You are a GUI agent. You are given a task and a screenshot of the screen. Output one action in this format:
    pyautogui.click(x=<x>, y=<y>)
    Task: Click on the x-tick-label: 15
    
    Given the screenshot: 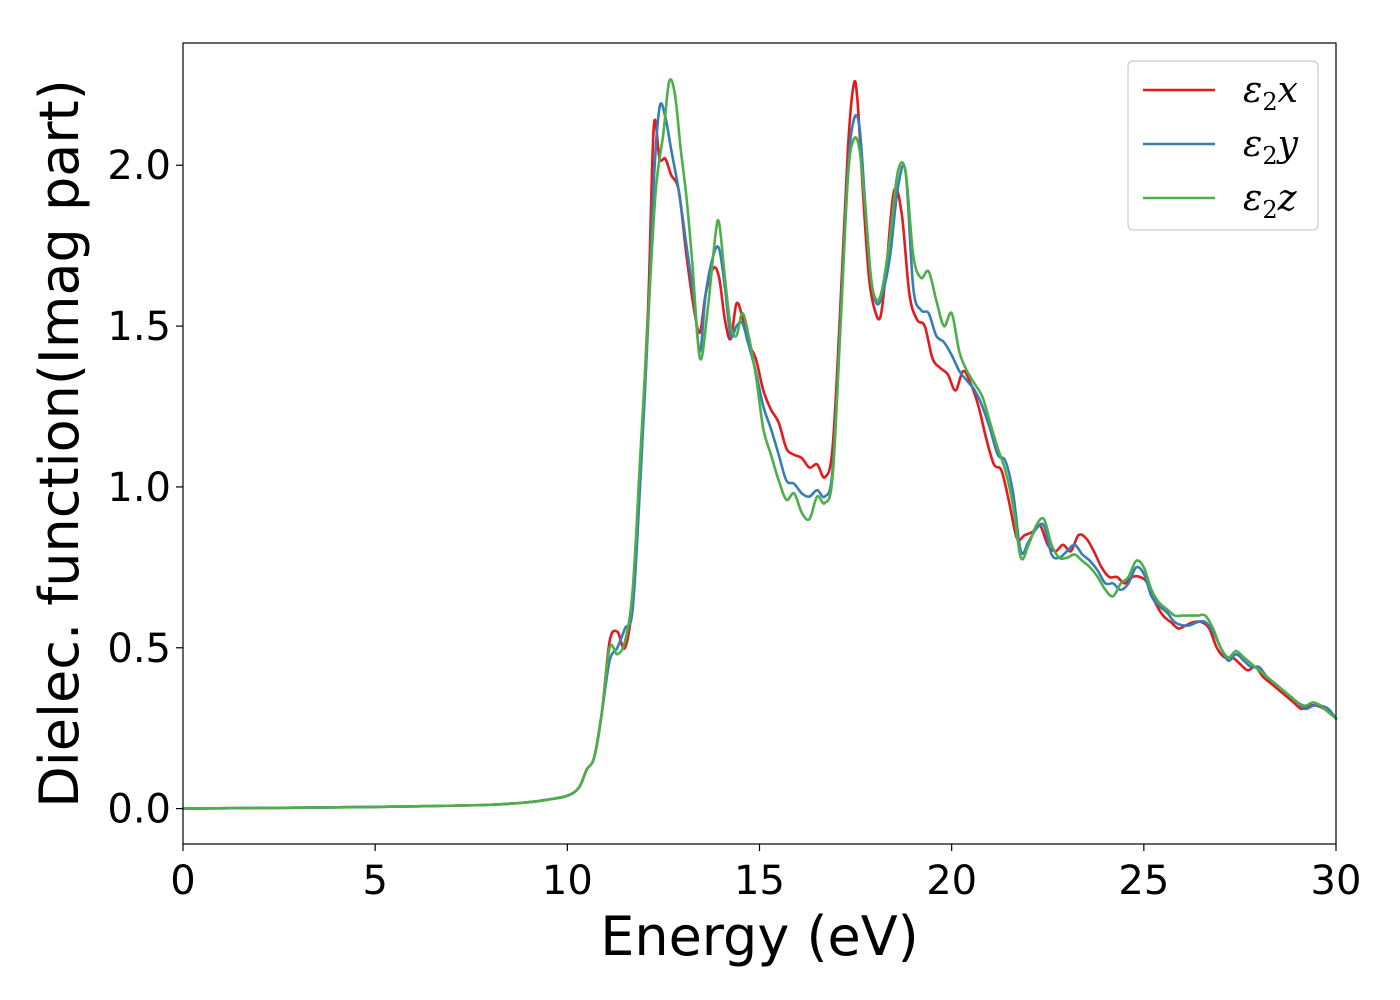 What is the action you would take?
    pyautogui.click(x=759, y=881)
    